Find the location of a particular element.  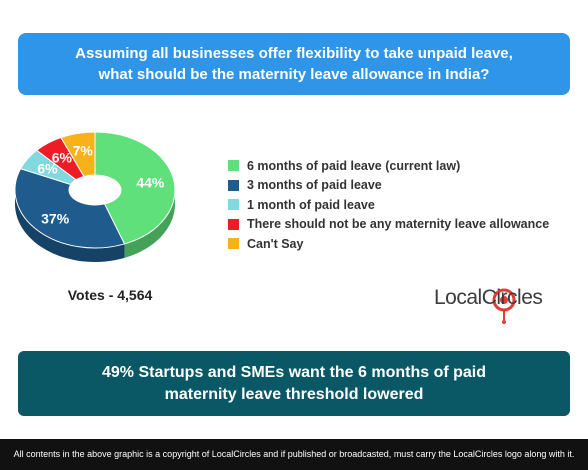

localcircles-logo: LocalCircles is located at coordinates (498, 303).